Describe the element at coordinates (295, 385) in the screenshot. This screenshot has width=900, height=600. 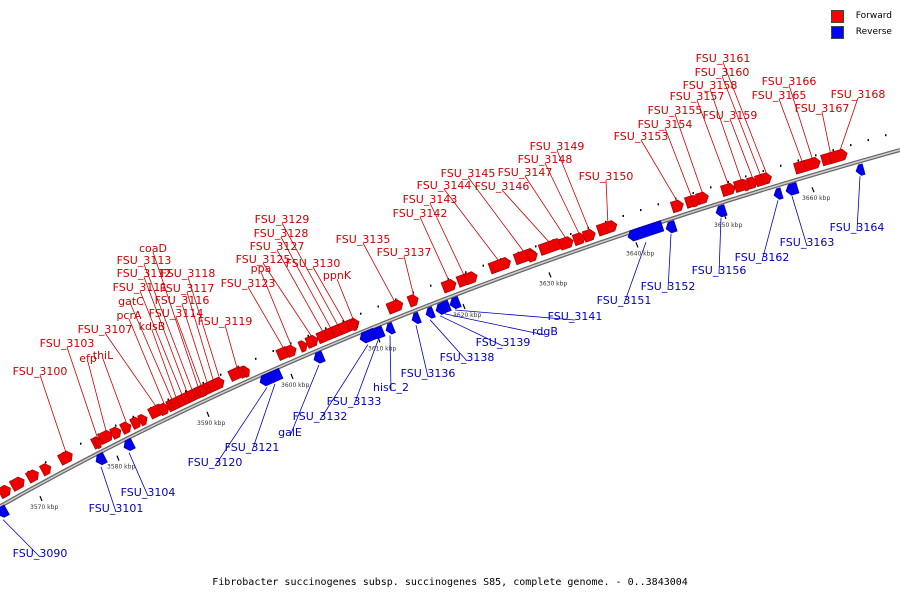
I see `scale-tick-label: 3600 kbp` at that location.